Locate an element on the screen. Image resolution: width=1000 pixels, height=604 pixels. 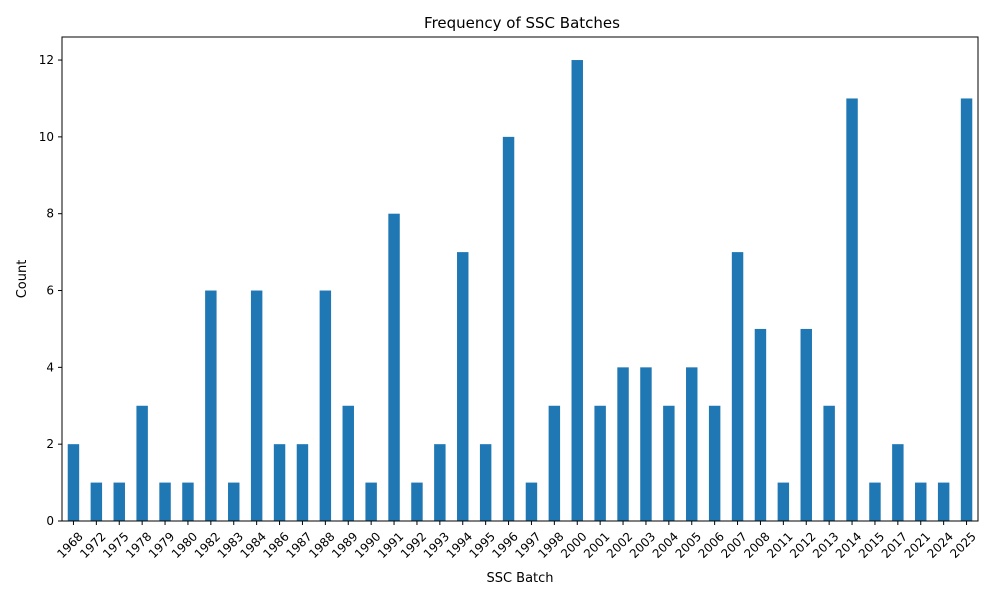
bar-1997 is located at coordinates (531, 501).